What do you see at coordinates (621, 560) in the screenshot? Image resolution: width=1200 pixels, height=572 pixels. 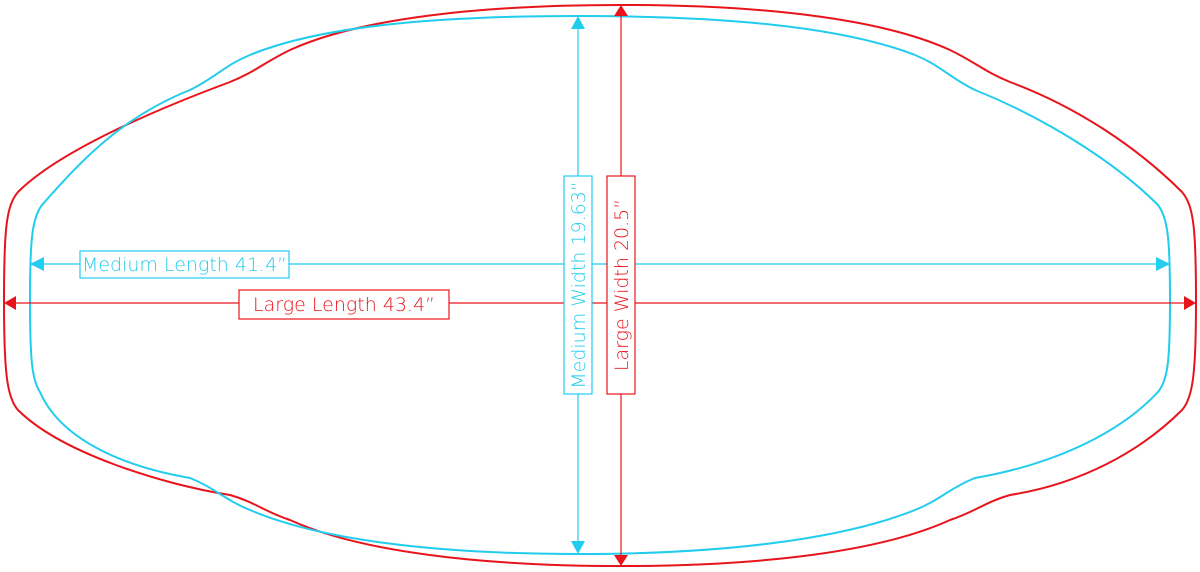 I see `large-width-arrow-bottom` at bounding box center [621, 560].